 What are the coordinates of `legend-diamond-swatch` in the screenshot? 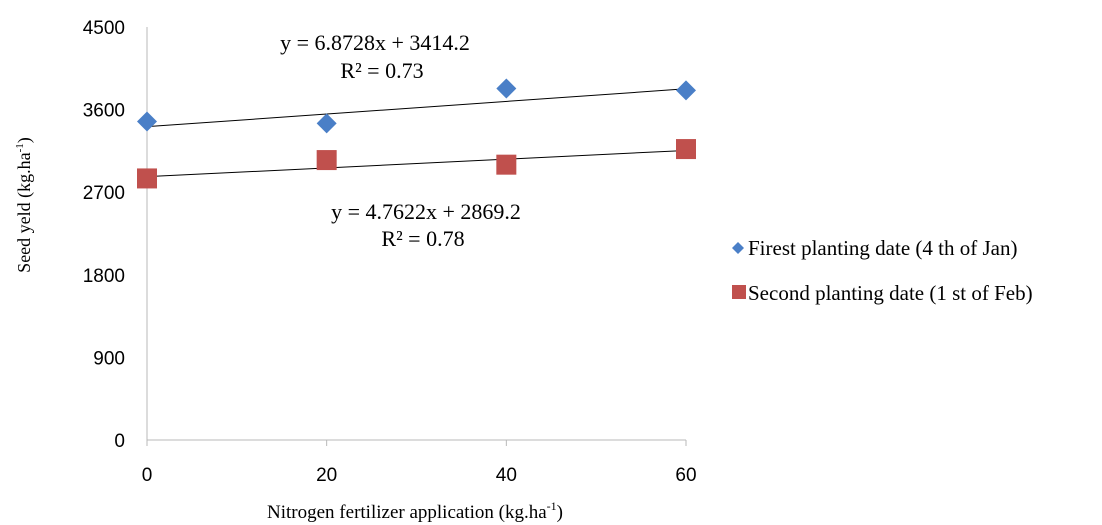 It's located at (738, 248).